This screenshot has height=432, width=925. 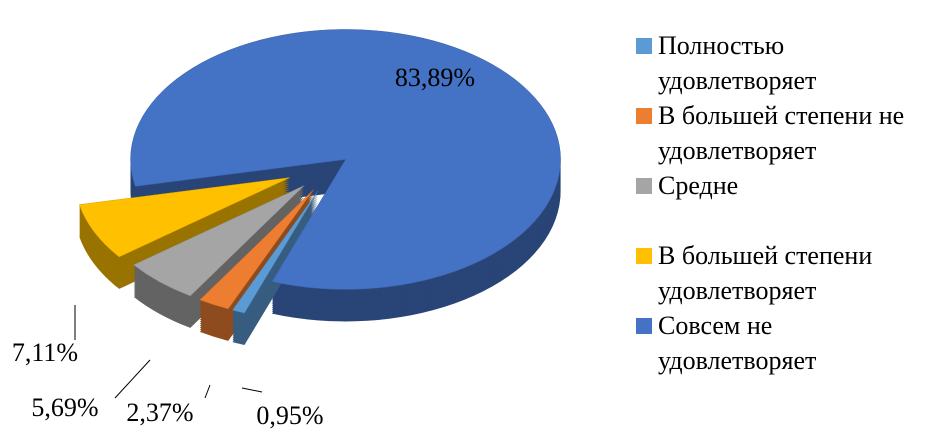 What do you see at coordinates (159, 412) in the screenshot?
I see `data-label: 2,37%` at bounding box center [159, 412].